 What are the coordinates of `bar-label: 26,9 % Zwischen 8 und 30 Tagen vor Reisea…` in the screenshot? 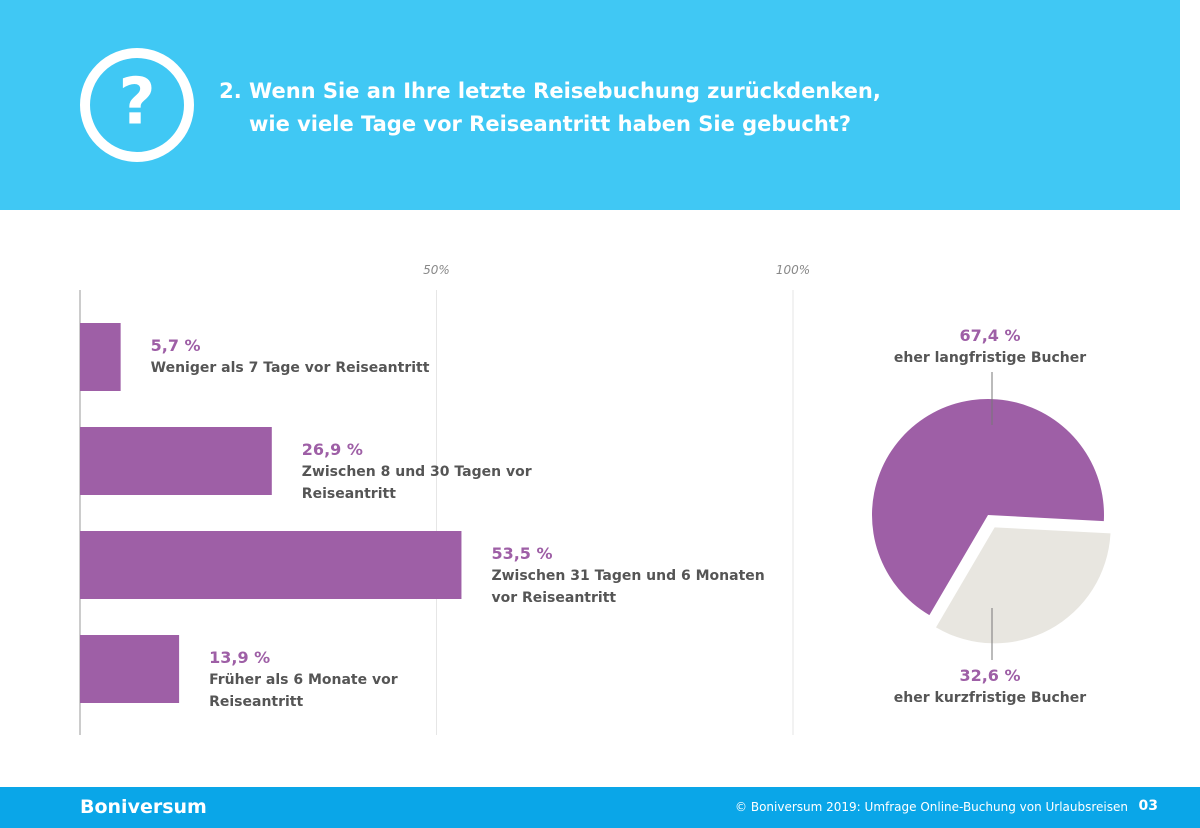 It's located at (442, 472).